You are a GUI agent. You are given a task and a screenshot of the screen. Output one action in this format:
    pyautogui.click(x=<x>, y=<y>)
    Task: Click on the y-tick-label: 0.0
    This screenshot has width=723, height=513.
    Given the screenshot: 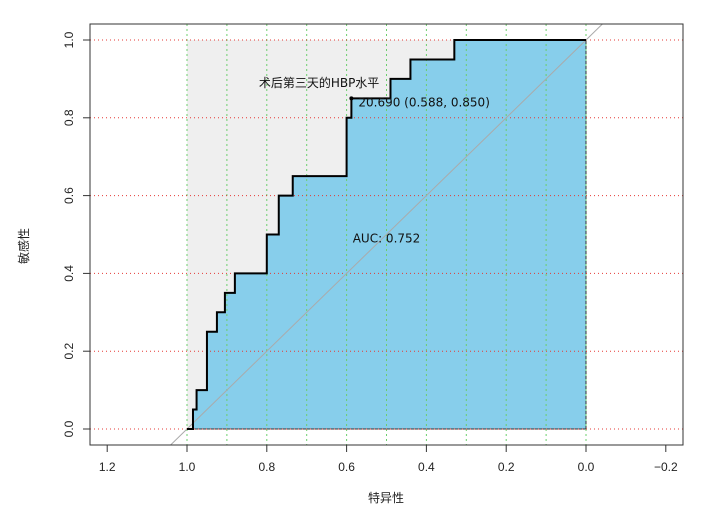 What is the action you would take?
    pyautogui.click(x=69, y=428)
    